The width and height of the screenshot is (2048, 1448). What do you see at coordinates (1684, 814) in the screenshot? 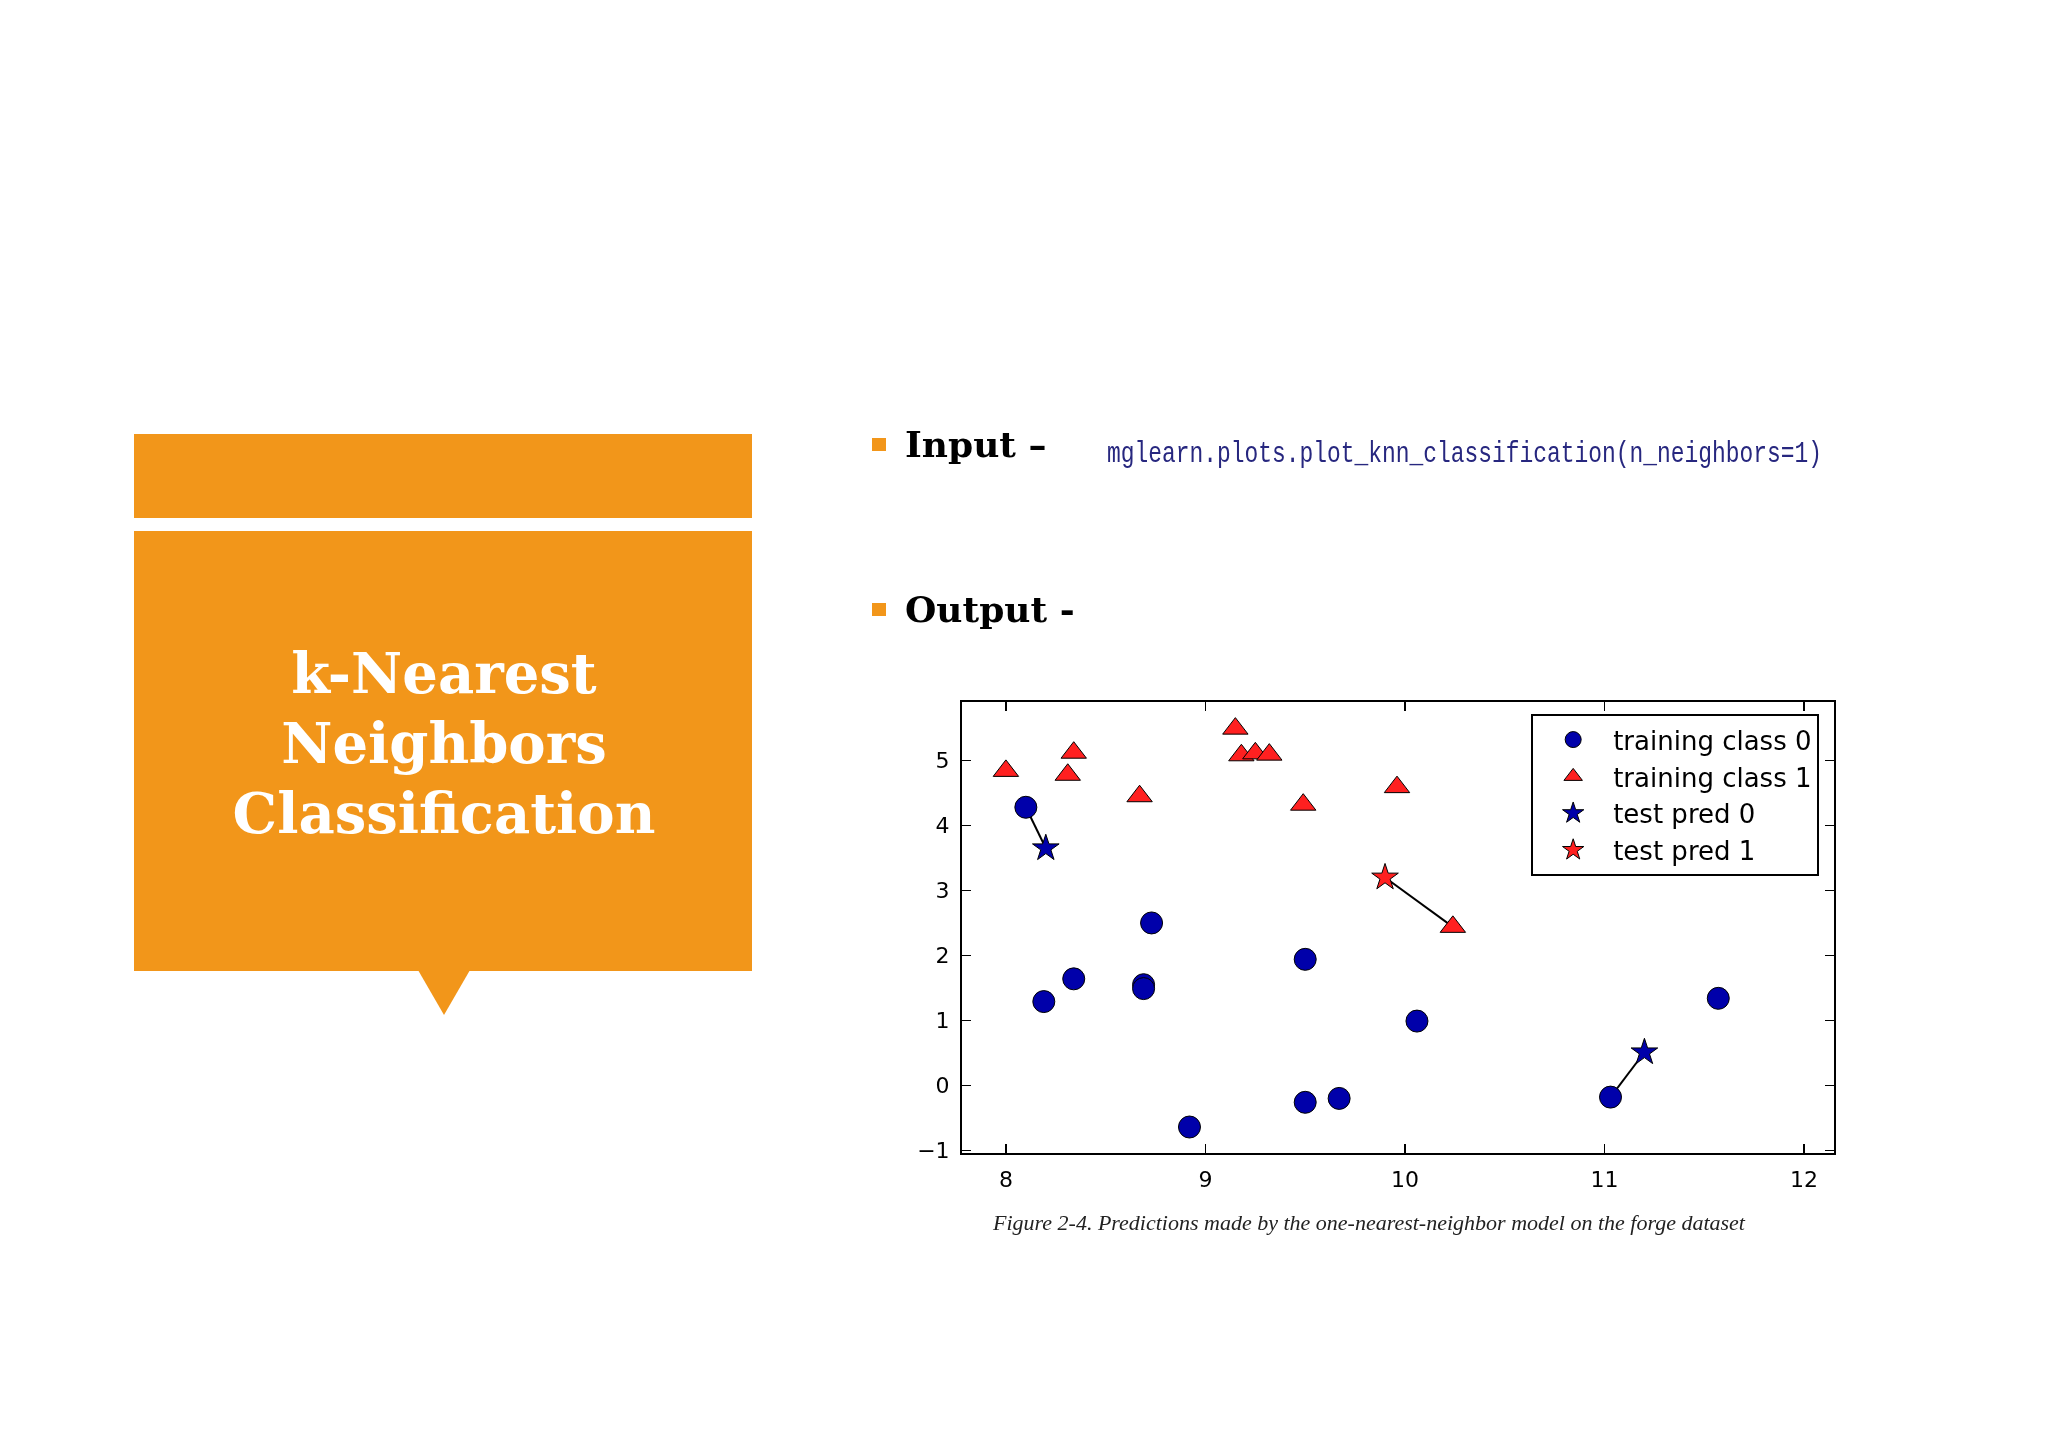
I see `legend-label: test pred 0` at bounding box center [1684, 814].